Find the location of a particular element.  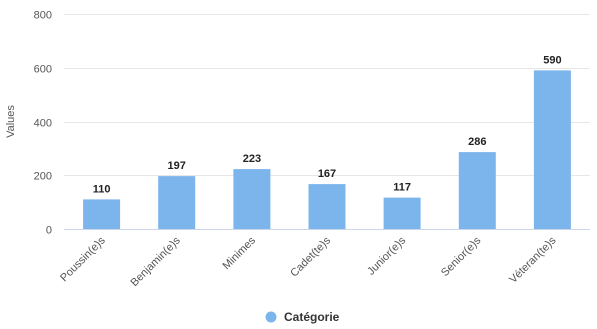

y-tick-label: 400 is located at coordinates (43, 124).